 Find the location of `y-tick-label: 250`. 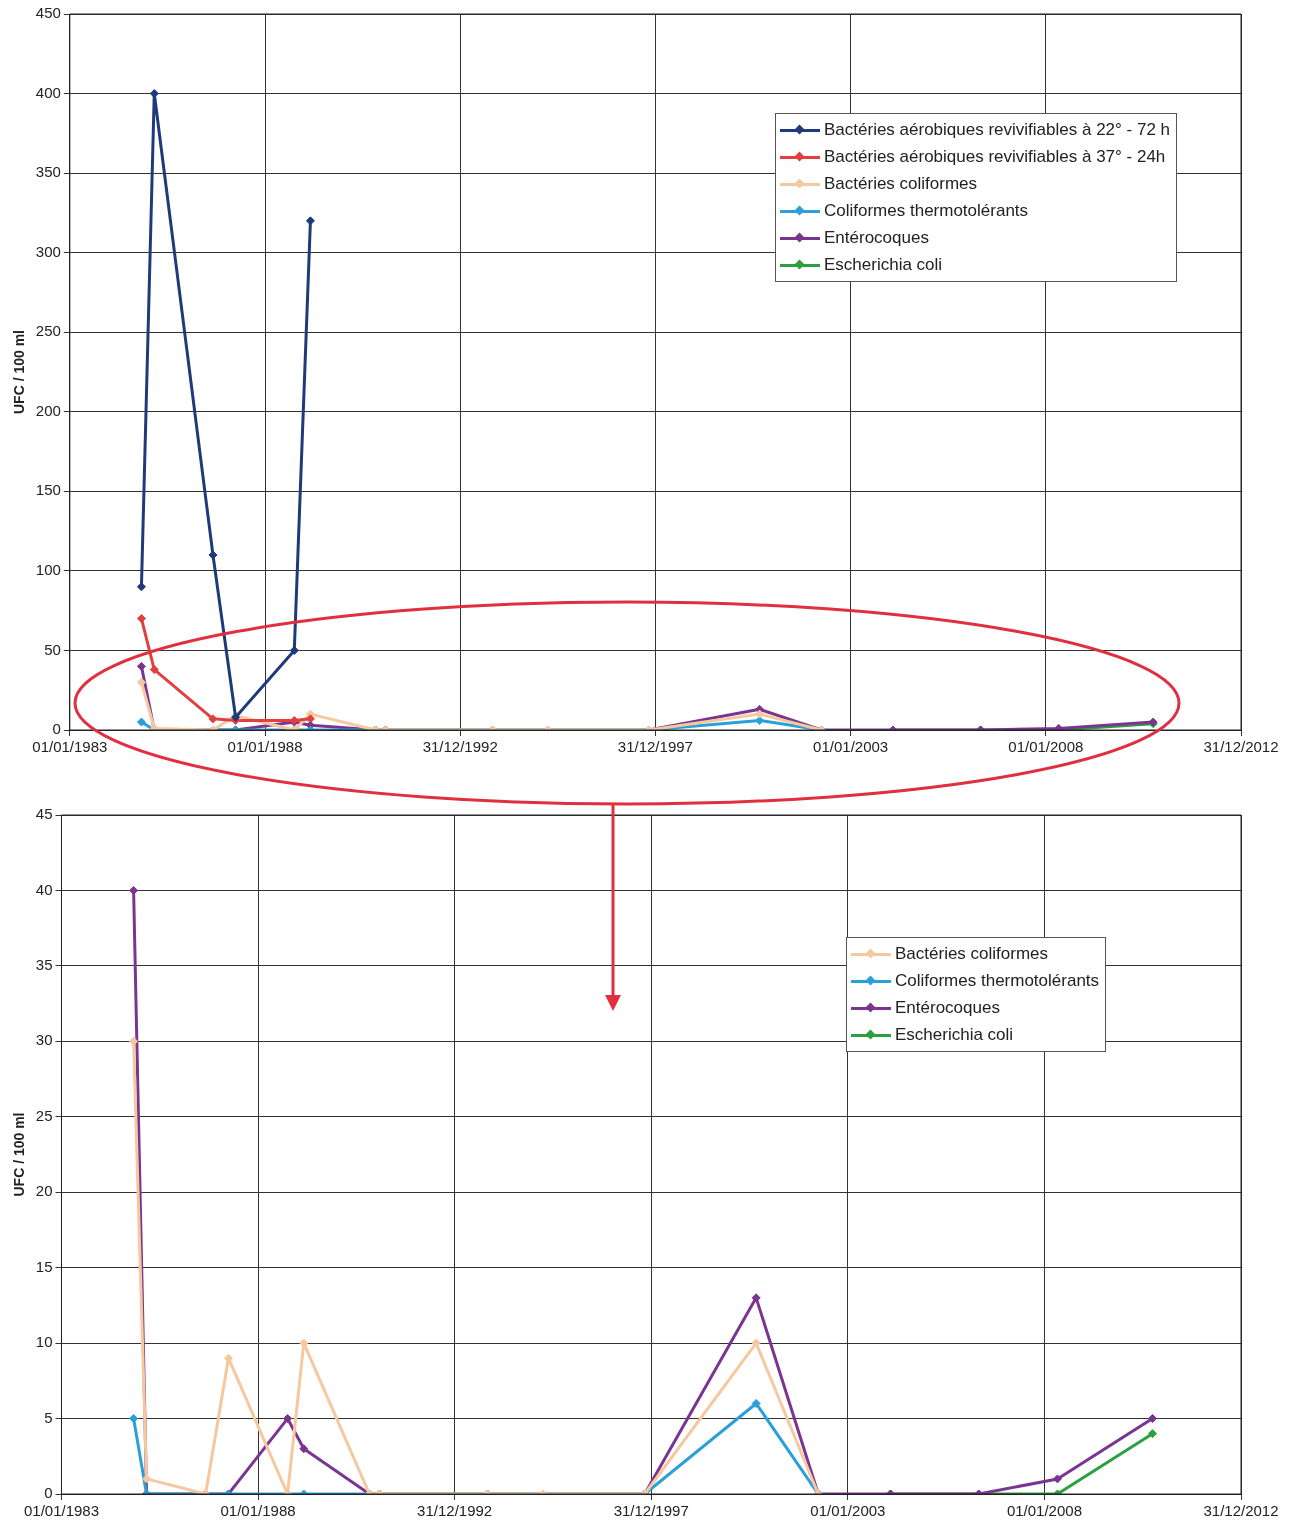

y-tick-label: 250 is located at coordinates (48, 331).